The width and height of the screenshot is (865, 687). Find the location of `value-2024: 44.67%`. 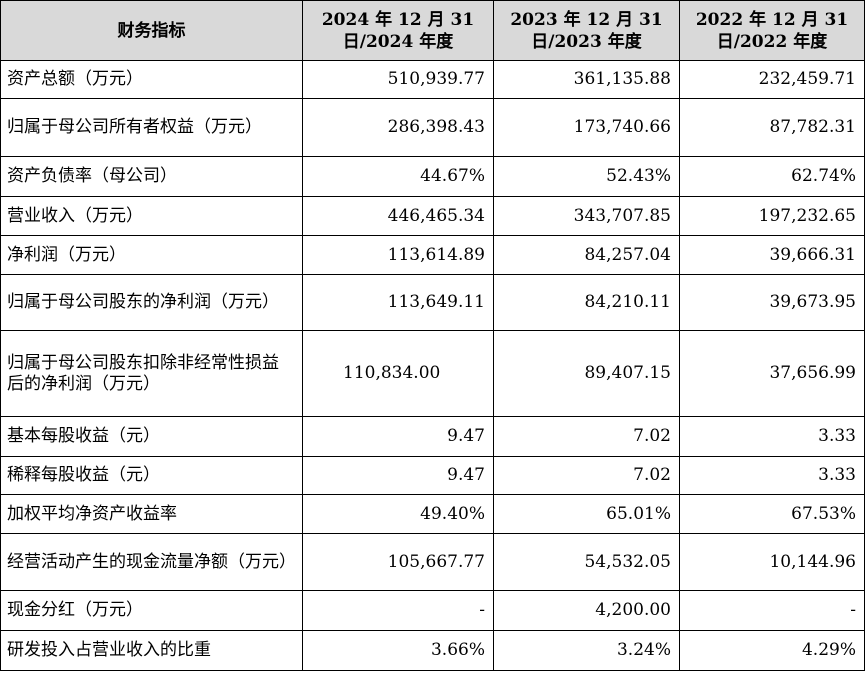

value-2024: 44.67% is located at coordinates (398, 176).